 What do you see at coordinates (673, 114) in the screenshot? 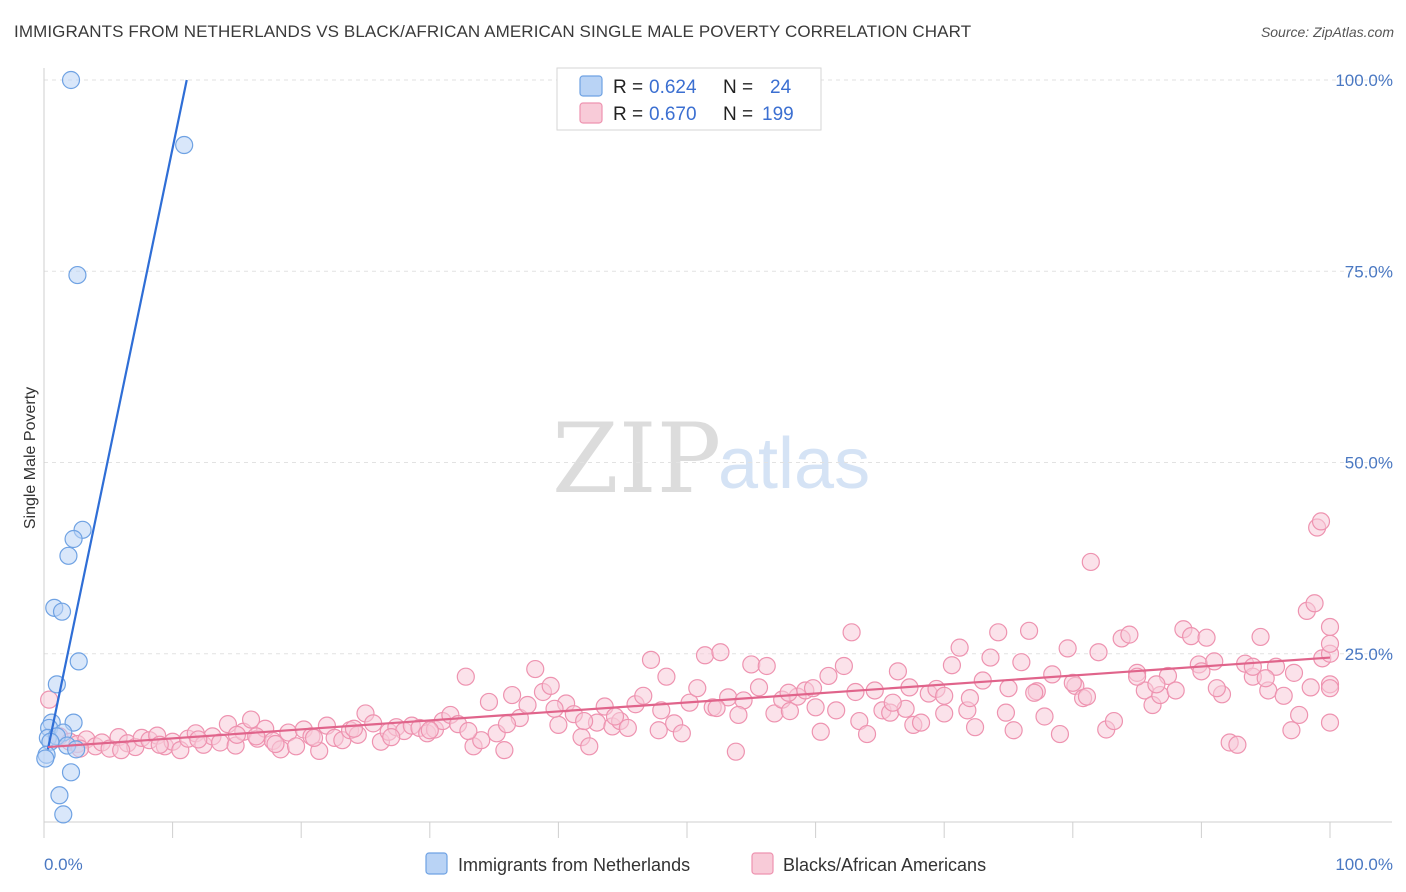
I see `legend-r-value: 0.670` at bounding box center [673, 114].